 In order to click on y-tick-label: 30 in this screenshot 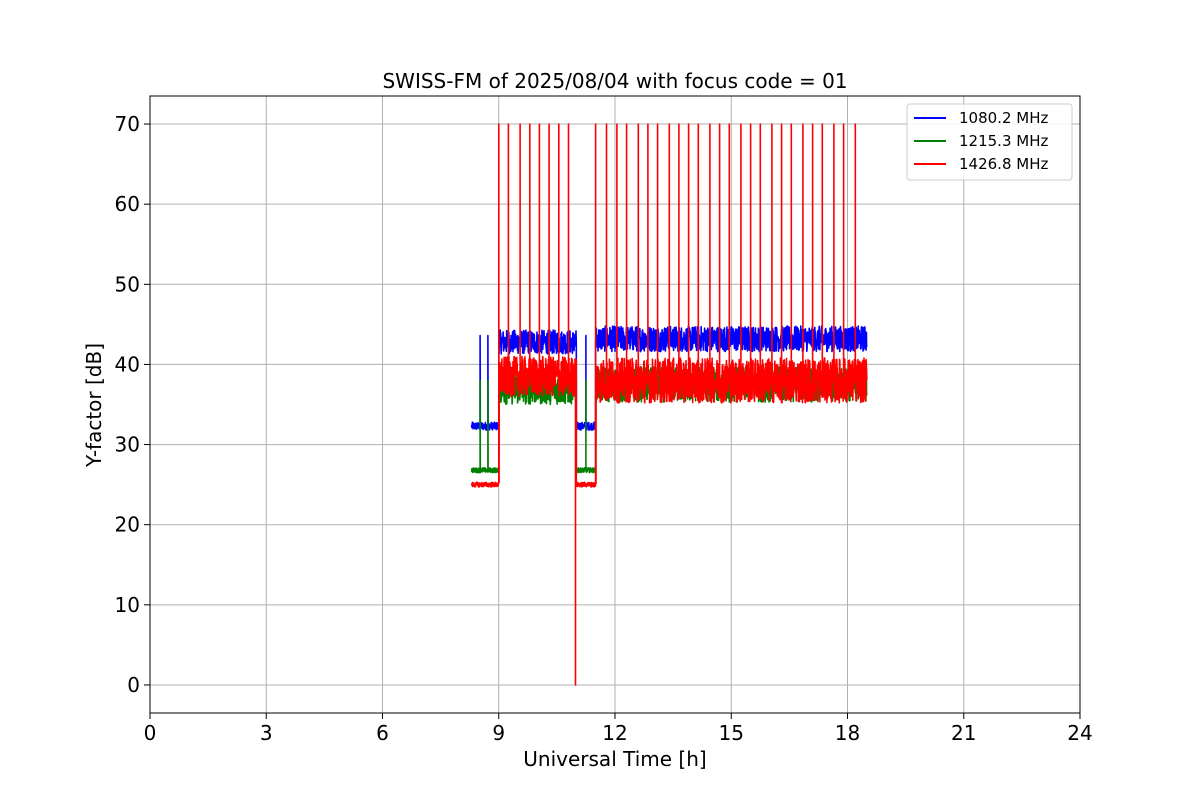, I will do `click(127, 445)`.